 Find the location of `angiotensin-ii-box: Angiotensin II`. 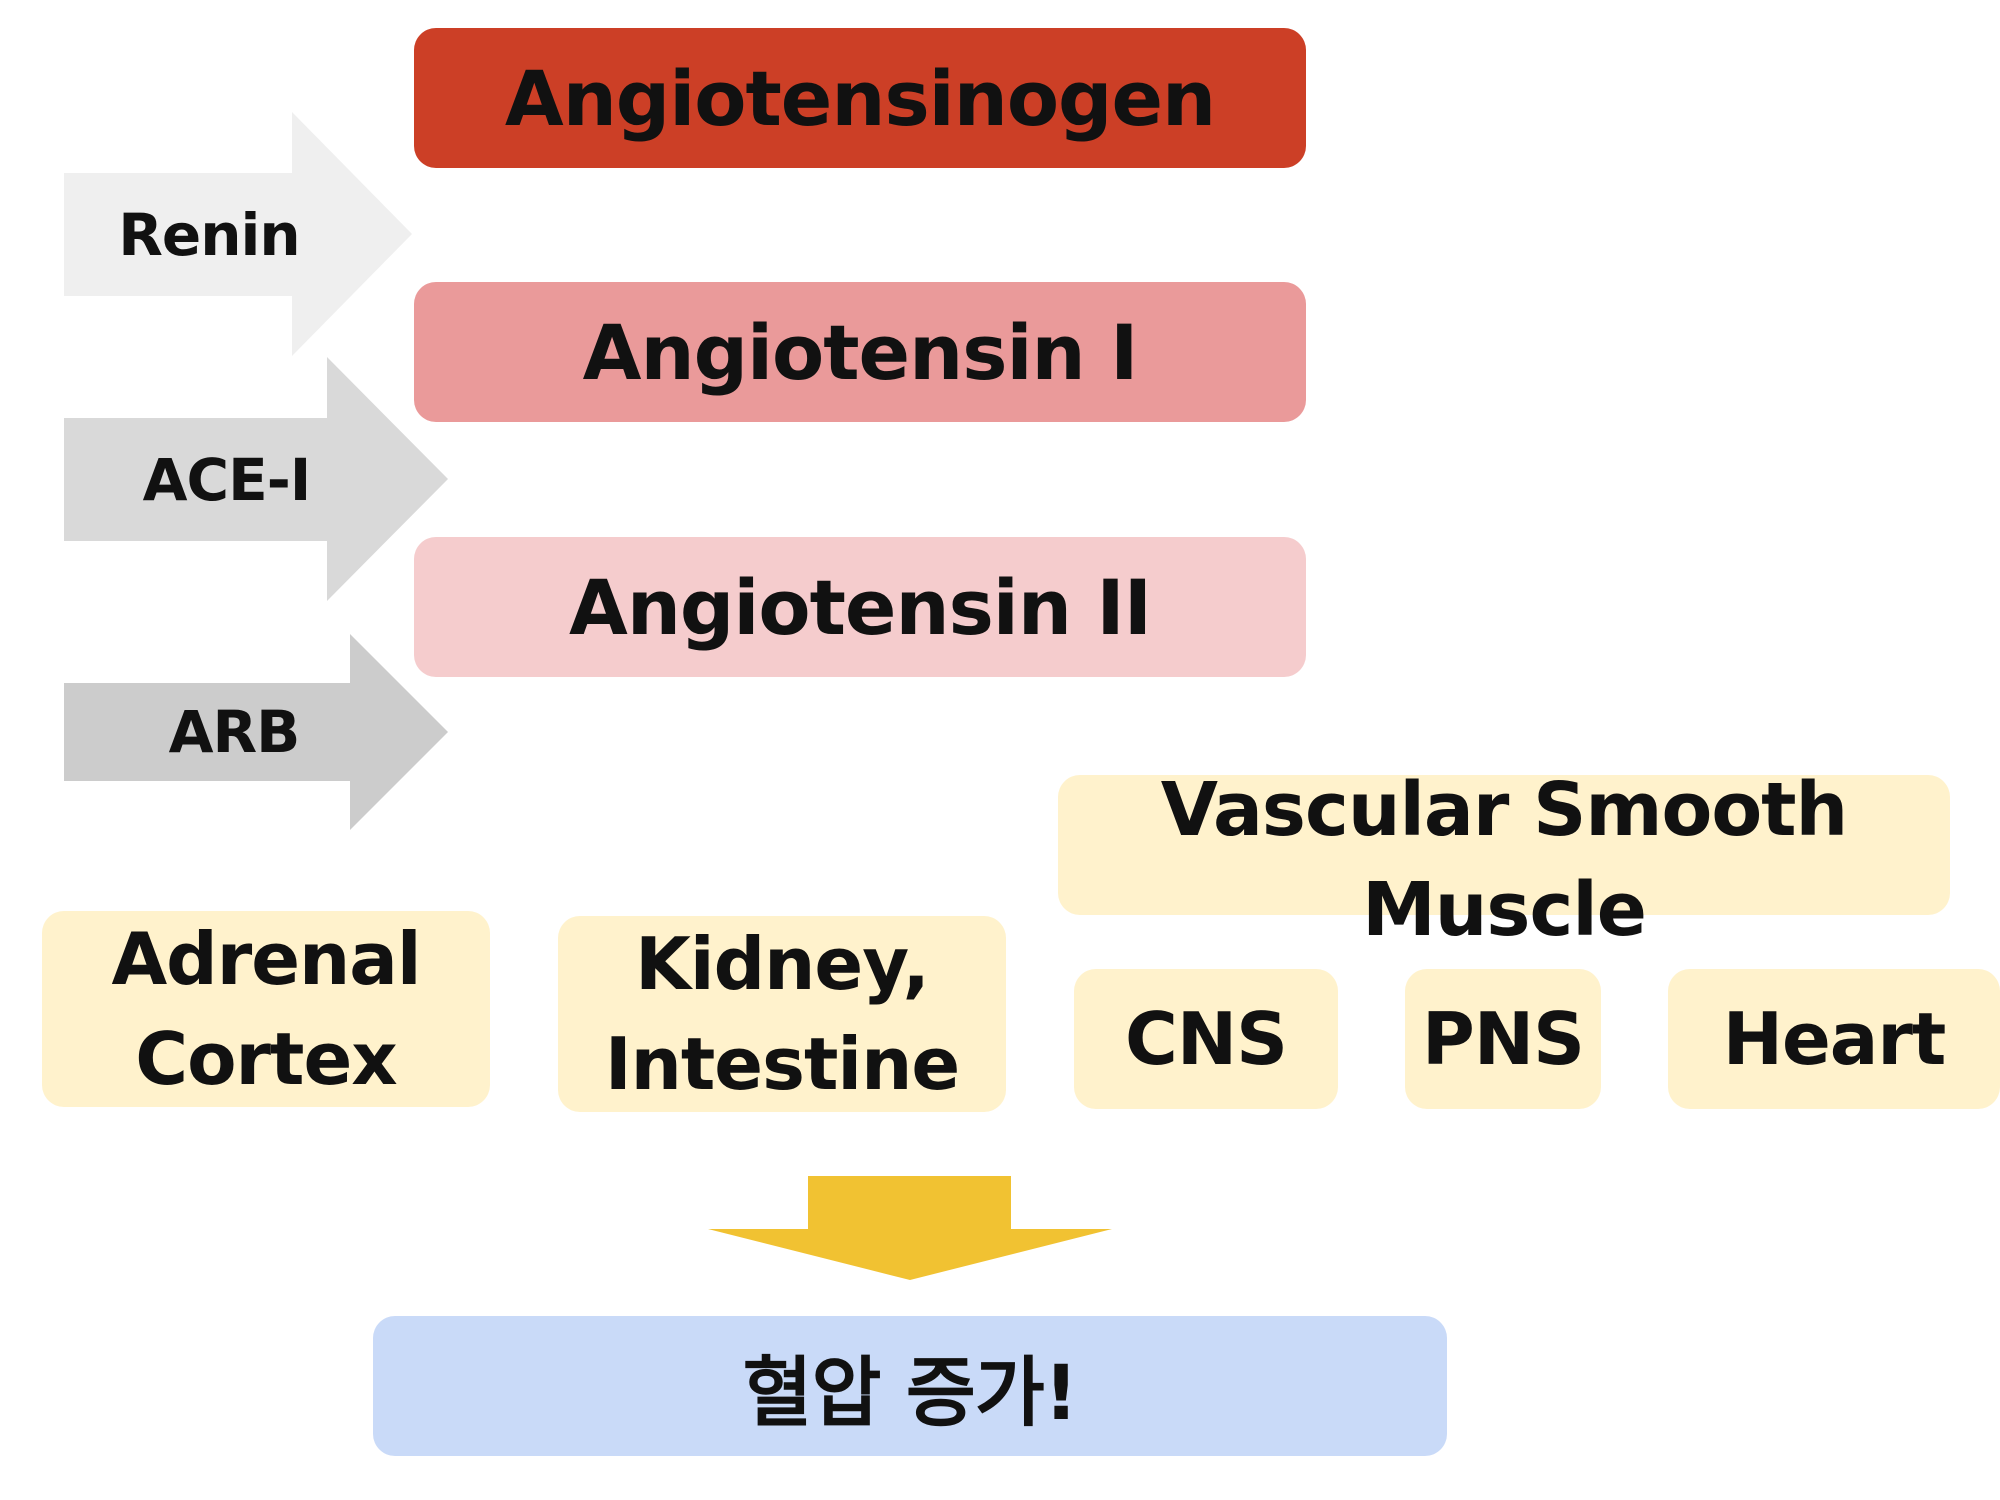

angiotensin-ii-box: Angiotensin II is located at coordinates (860, 607).